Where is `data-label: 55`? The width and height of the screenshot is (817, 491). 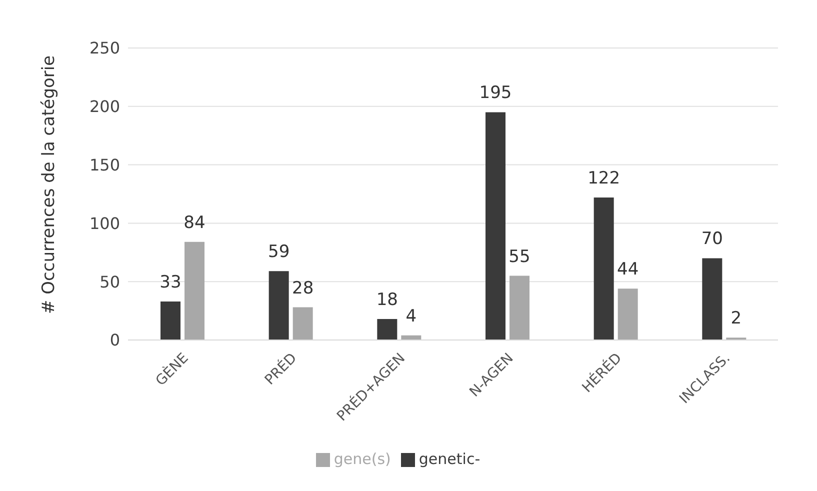 data-label: 55 is located at coordinates (519, 256).